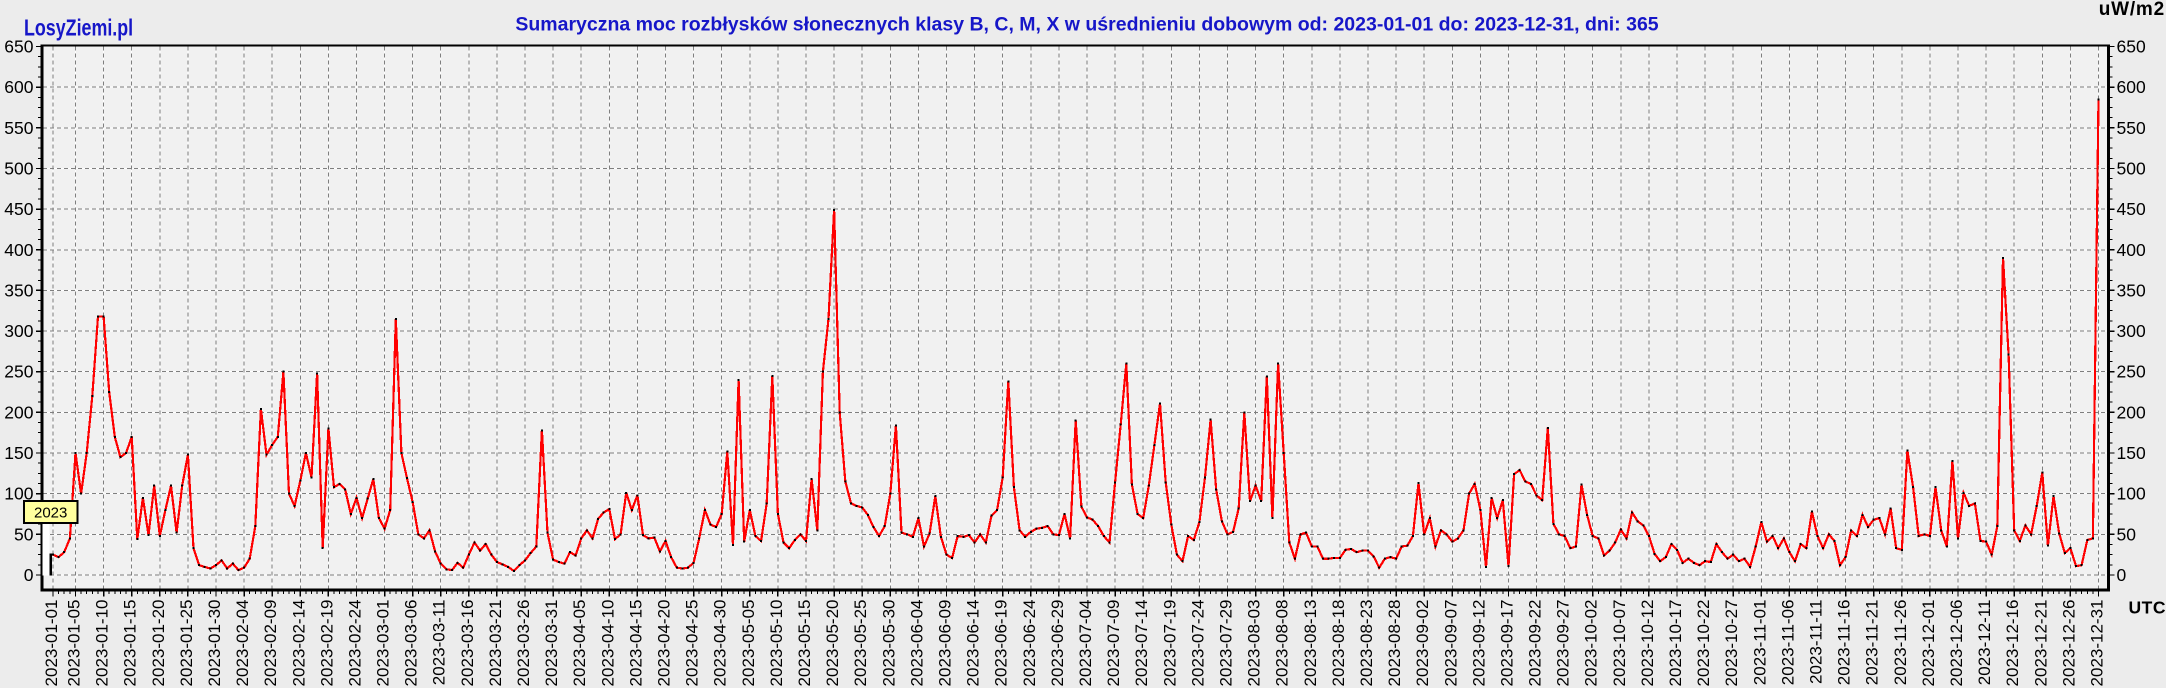  Describe the element at coordinates (973, 643) in the screenshot. I see `svg-text: 2023-06-14` at that location.